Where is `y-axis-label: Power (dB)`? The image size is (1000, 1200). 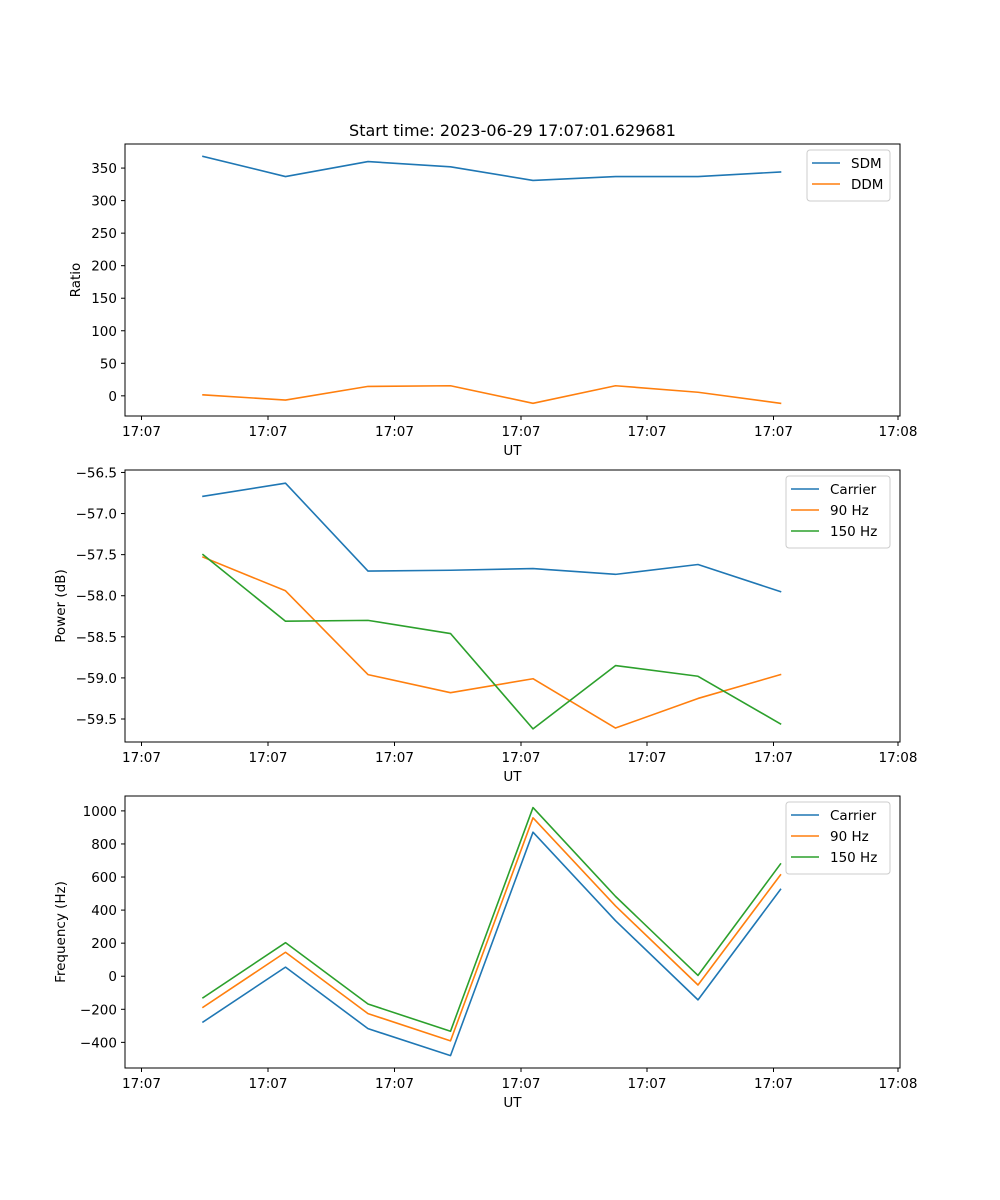
y-axis-label: Power (dB) is located at coordinates (61, 605).